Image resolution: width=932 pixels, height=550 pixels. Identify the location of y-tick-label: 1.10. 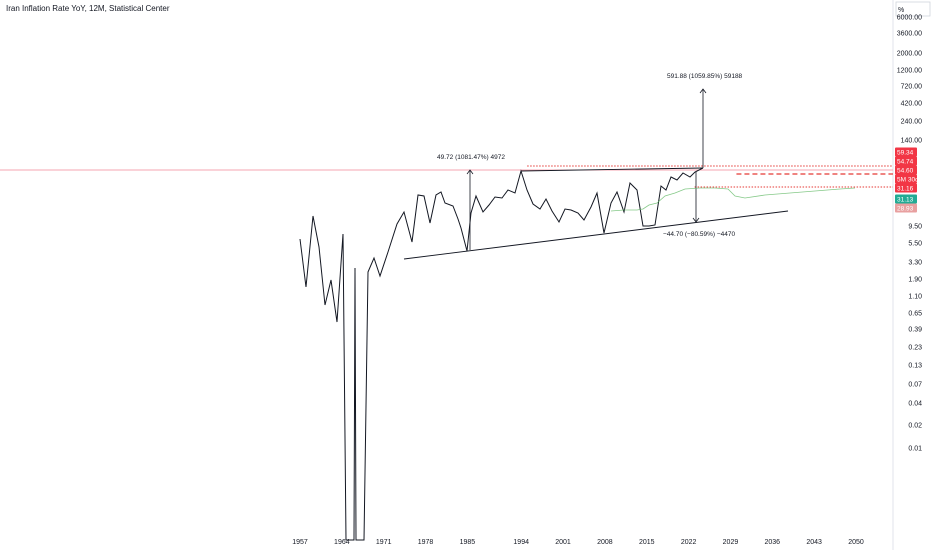
(915, 297).